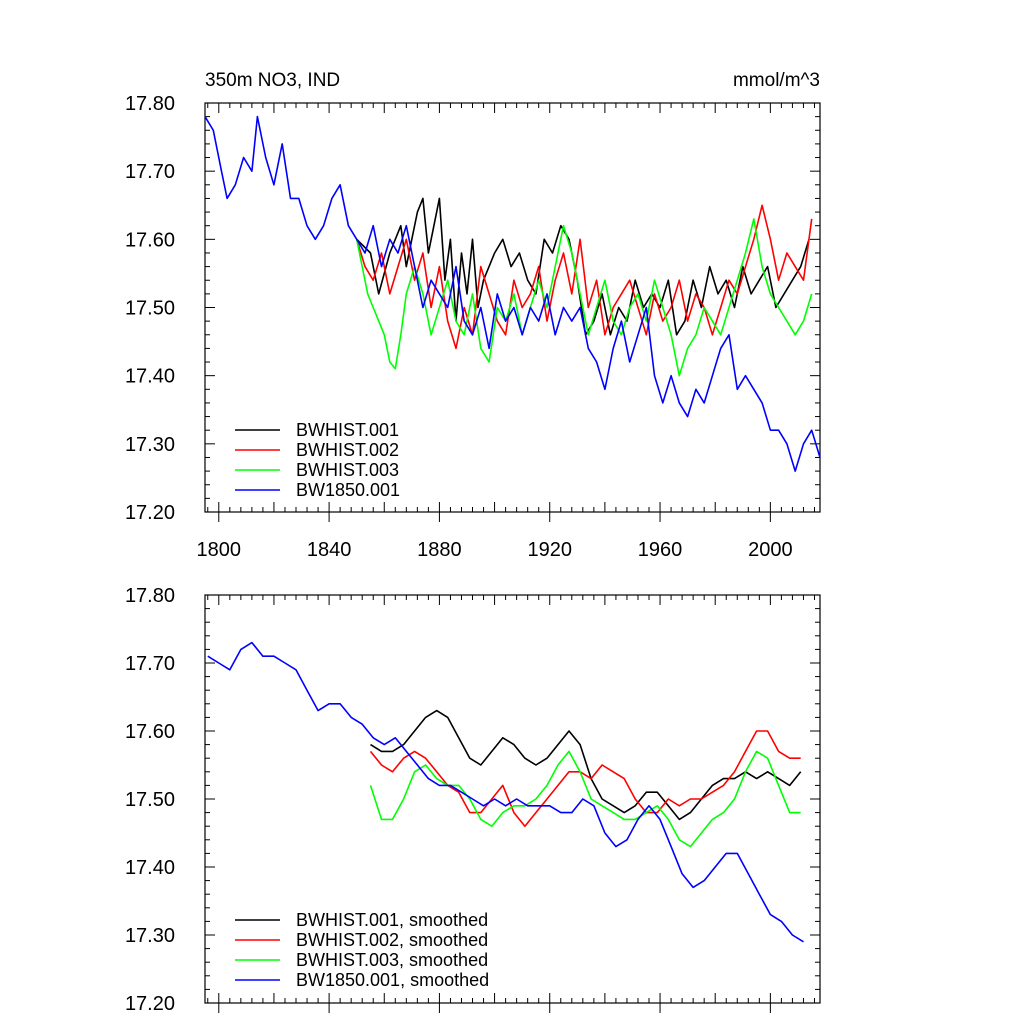 The image size is (1024, 1024). What do you see at coordinates (660, 550) in the screenshot?
I see `x-tick-label: 1960` at bounding box center [660, 550].